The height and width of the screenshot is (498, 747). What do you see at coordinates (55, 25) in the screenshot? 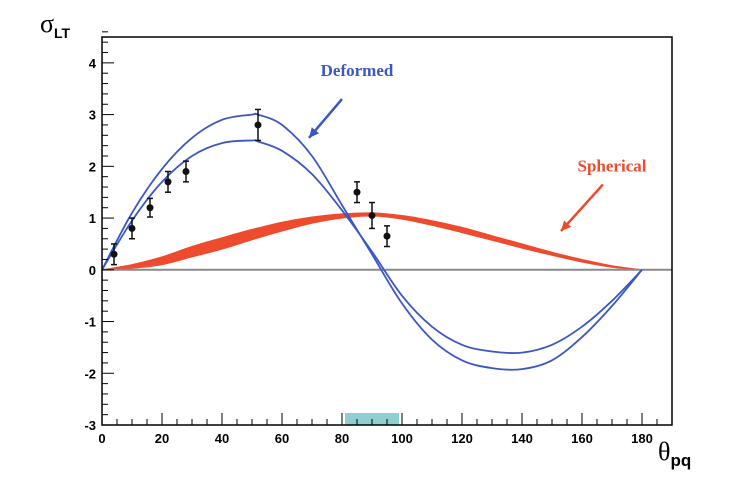
I see `y-axis-label: σLT` at bounding box center [55, 25].